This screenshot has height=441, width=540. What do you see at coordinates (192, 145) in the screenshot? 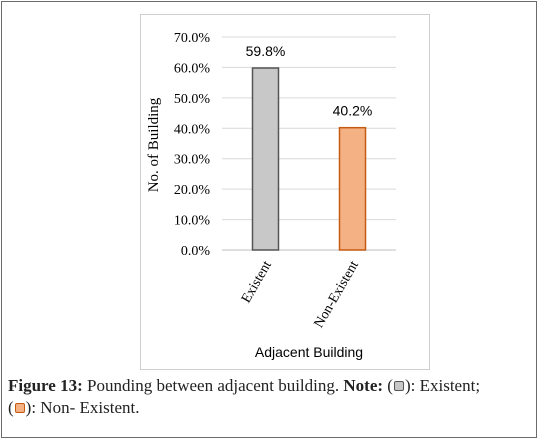
I see `y-tick-labels: 0.0% 10.0% 20.0% 30.0% 40.0% 50.0% 60.0% 70.0%` at bounding box center [192, 145].